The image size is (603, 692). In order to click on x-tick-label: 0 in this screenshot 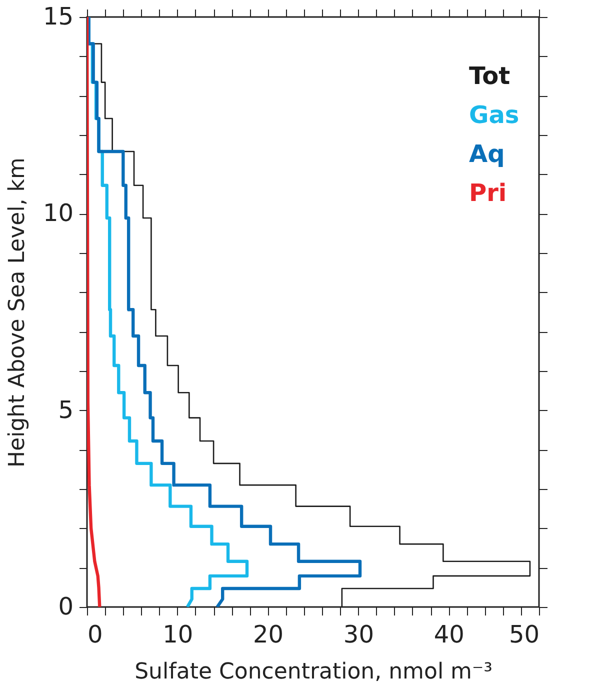, I will do `click(95, 634)`.